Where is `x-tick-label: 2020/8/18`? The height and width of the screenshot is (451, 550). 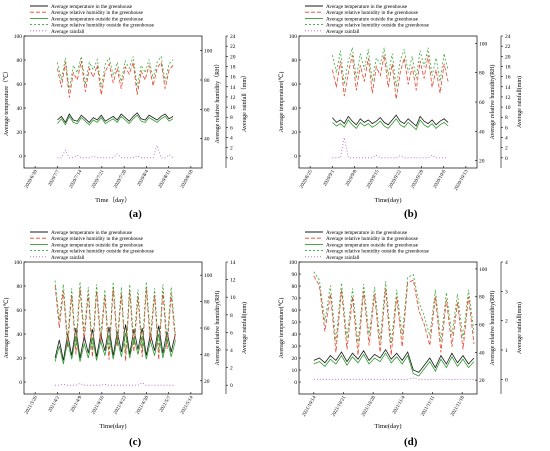
x-tick-label: 2020/8/18 is located at coordinates (187, 179).